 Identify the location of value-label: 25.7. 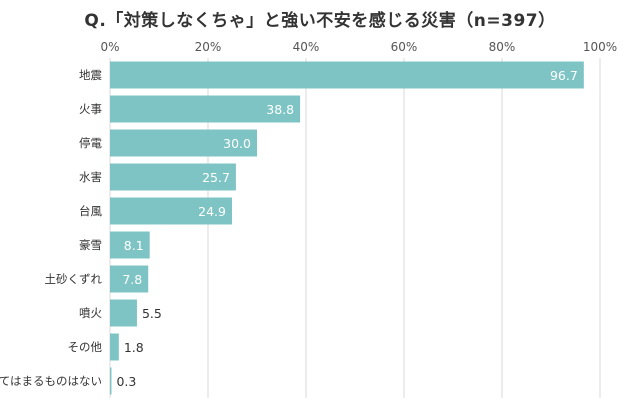
(216, 177).